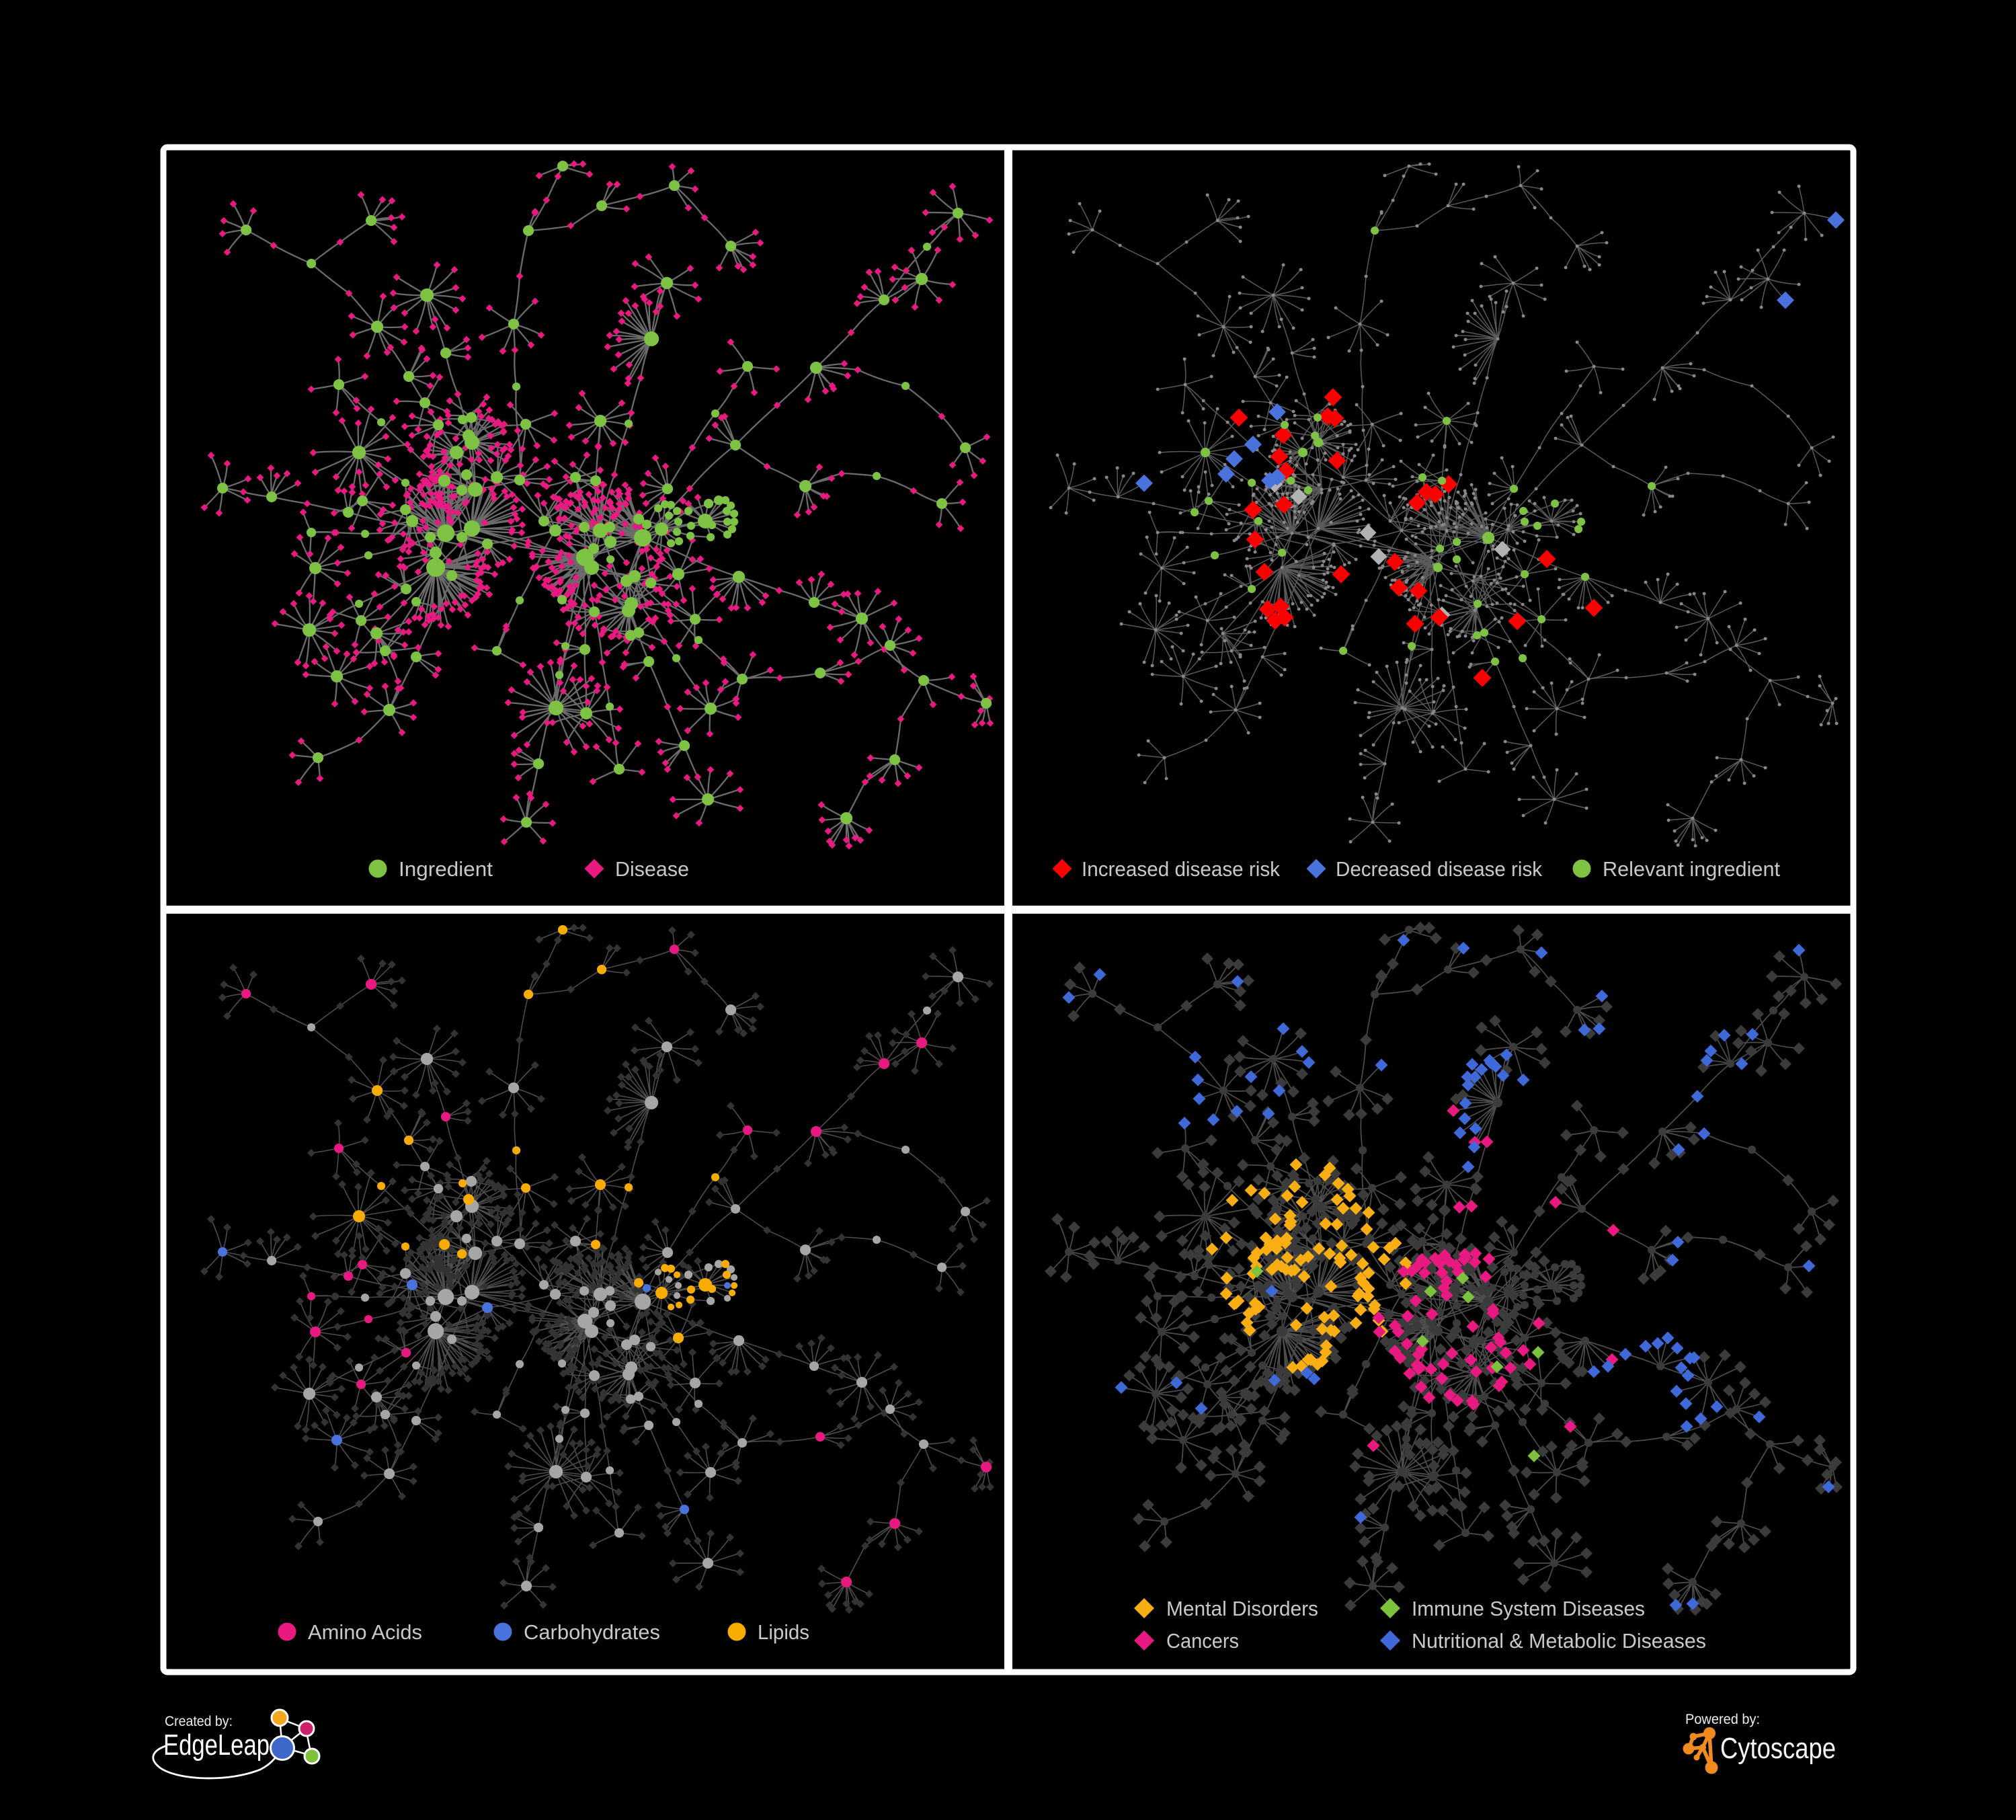 This screenshot has height=1820, width=2016. I want to click on svg-text: Created by:, so click(199, 1721).